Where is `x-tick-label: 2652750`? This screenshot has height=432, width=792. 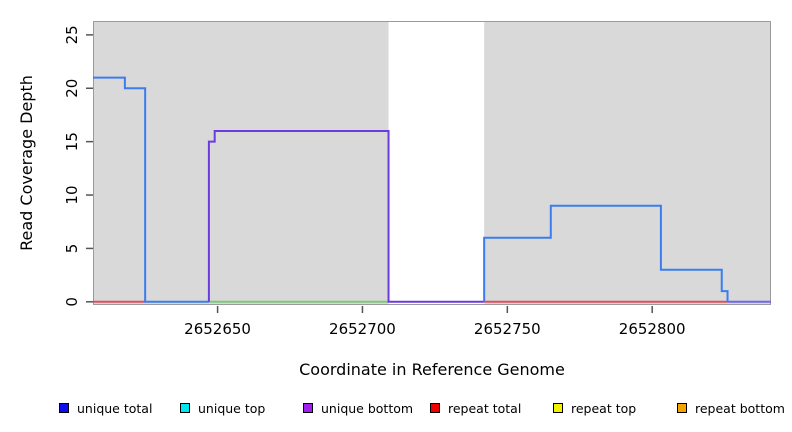 x-tick-label: 2652750 is located at coordinates (507, 329).